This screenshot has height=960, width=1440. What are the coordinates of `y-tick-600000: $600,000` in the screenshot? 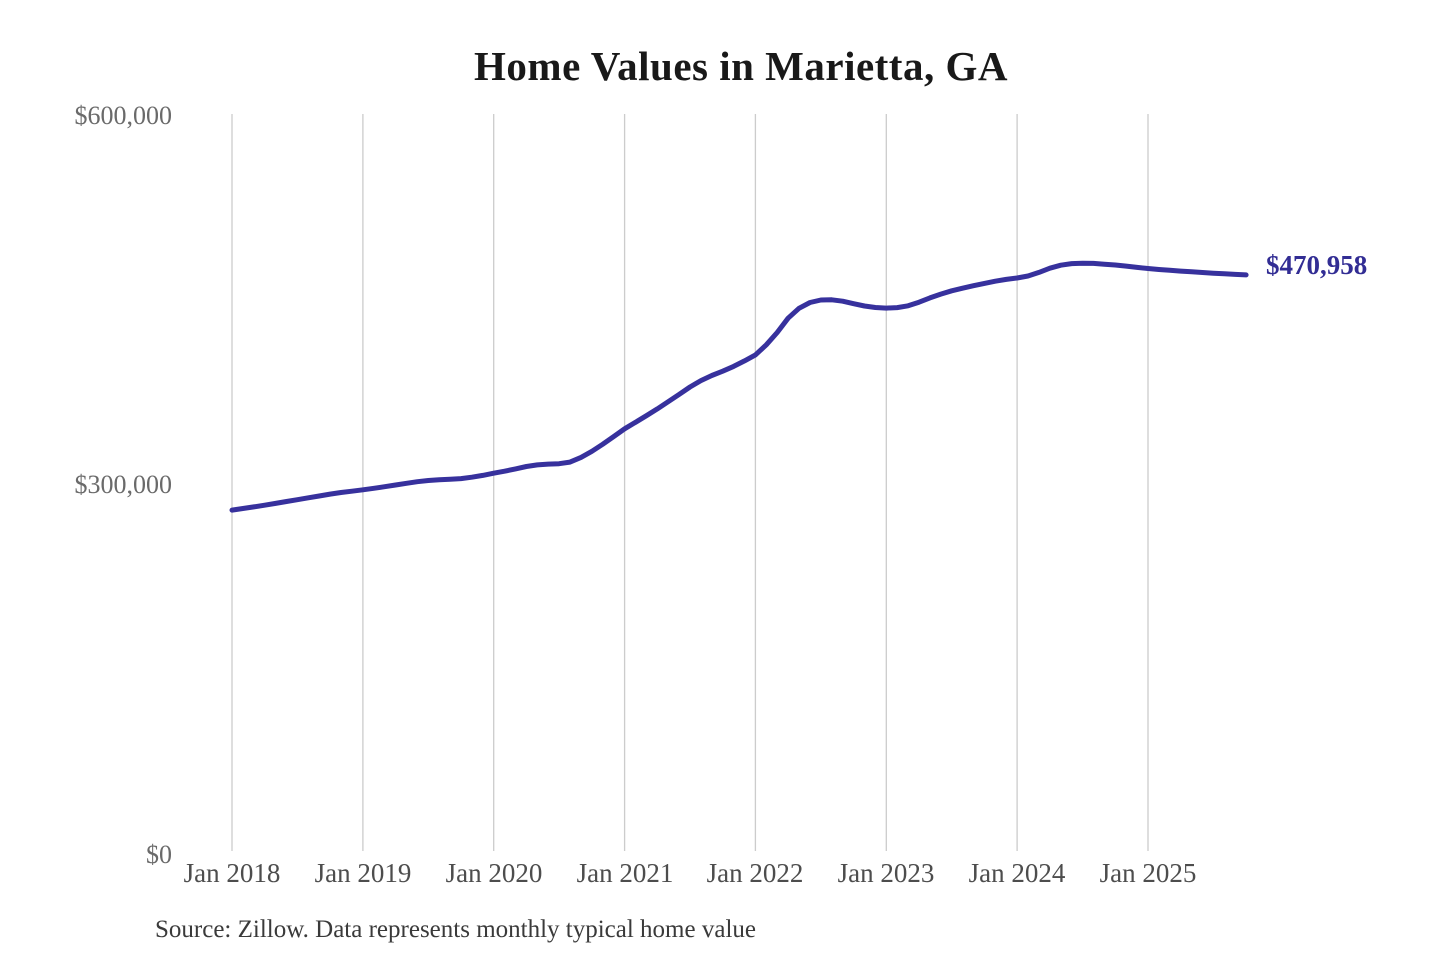 It's located at (123, 115).